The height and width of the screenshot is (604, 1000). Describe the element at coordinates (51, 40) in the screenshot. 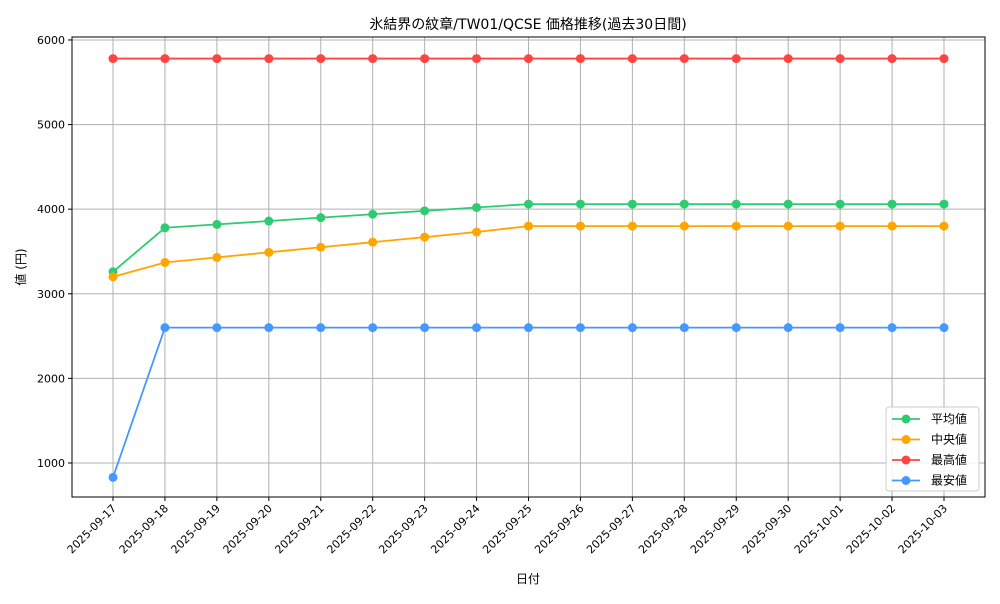

I see `y-tick-label: 6000` at that location.